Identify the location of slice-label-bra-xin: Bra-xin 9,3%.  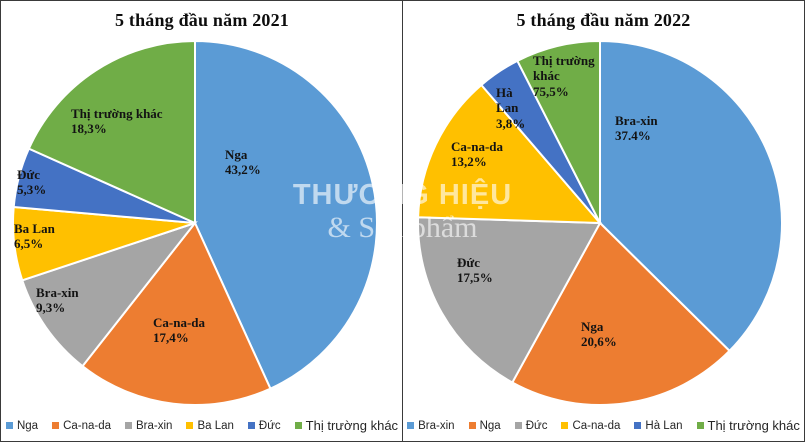
(57, 300).